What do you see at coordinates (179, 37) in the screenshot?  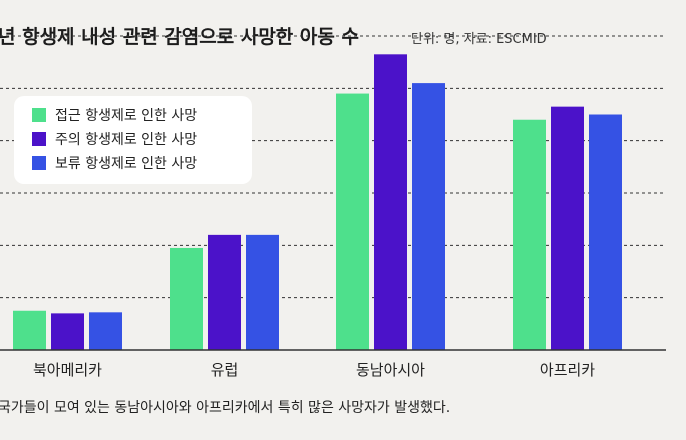 I see `chart-title: 년 항생제 내성 관련 감염으로 사망한 아동 수` at bounding box center [179, 37].